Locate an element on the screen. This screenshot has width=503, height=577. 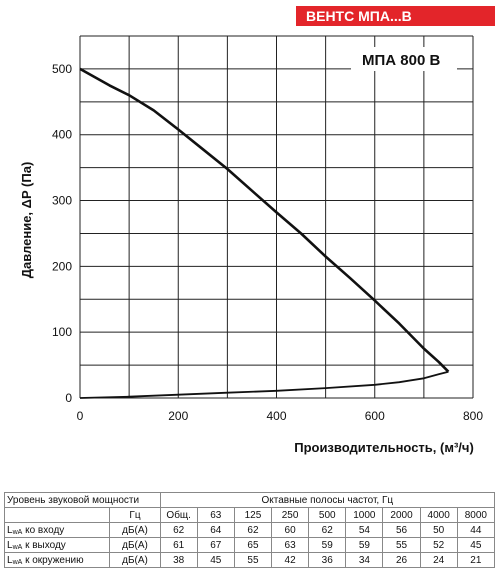
table-cell: 61 is located at coordinates (178, 545).